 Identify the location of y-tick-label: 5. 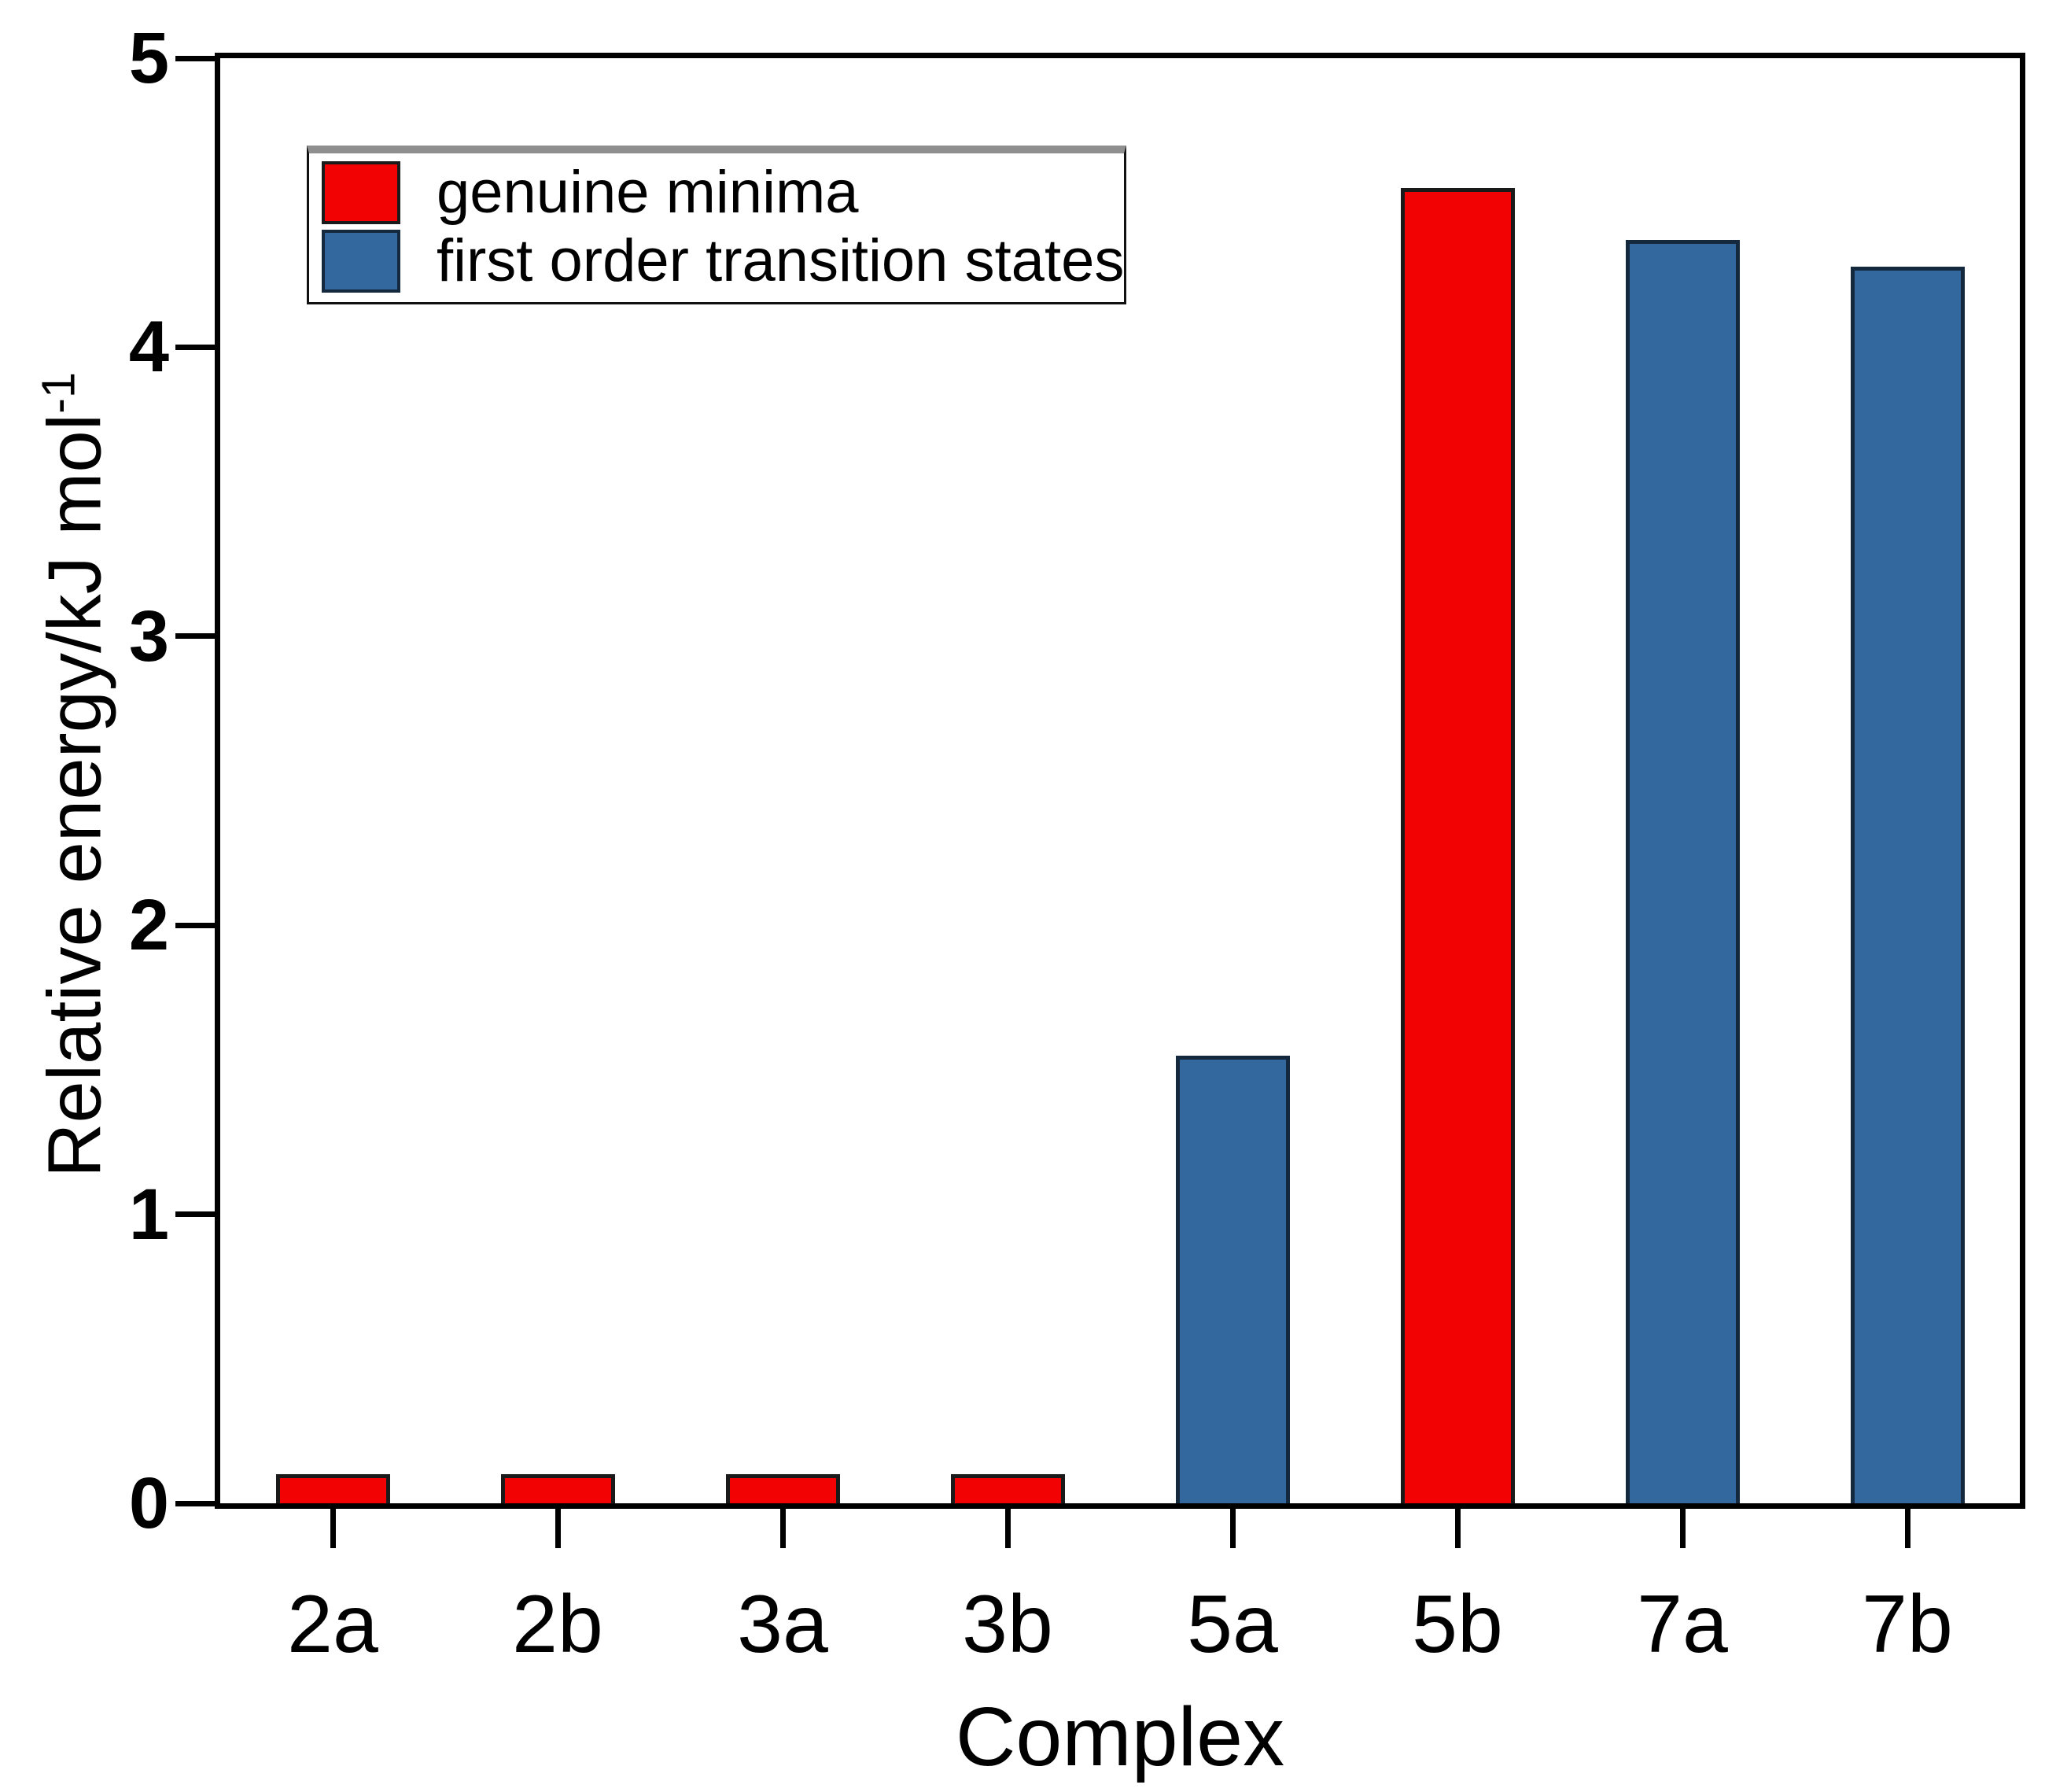
(148, 58).